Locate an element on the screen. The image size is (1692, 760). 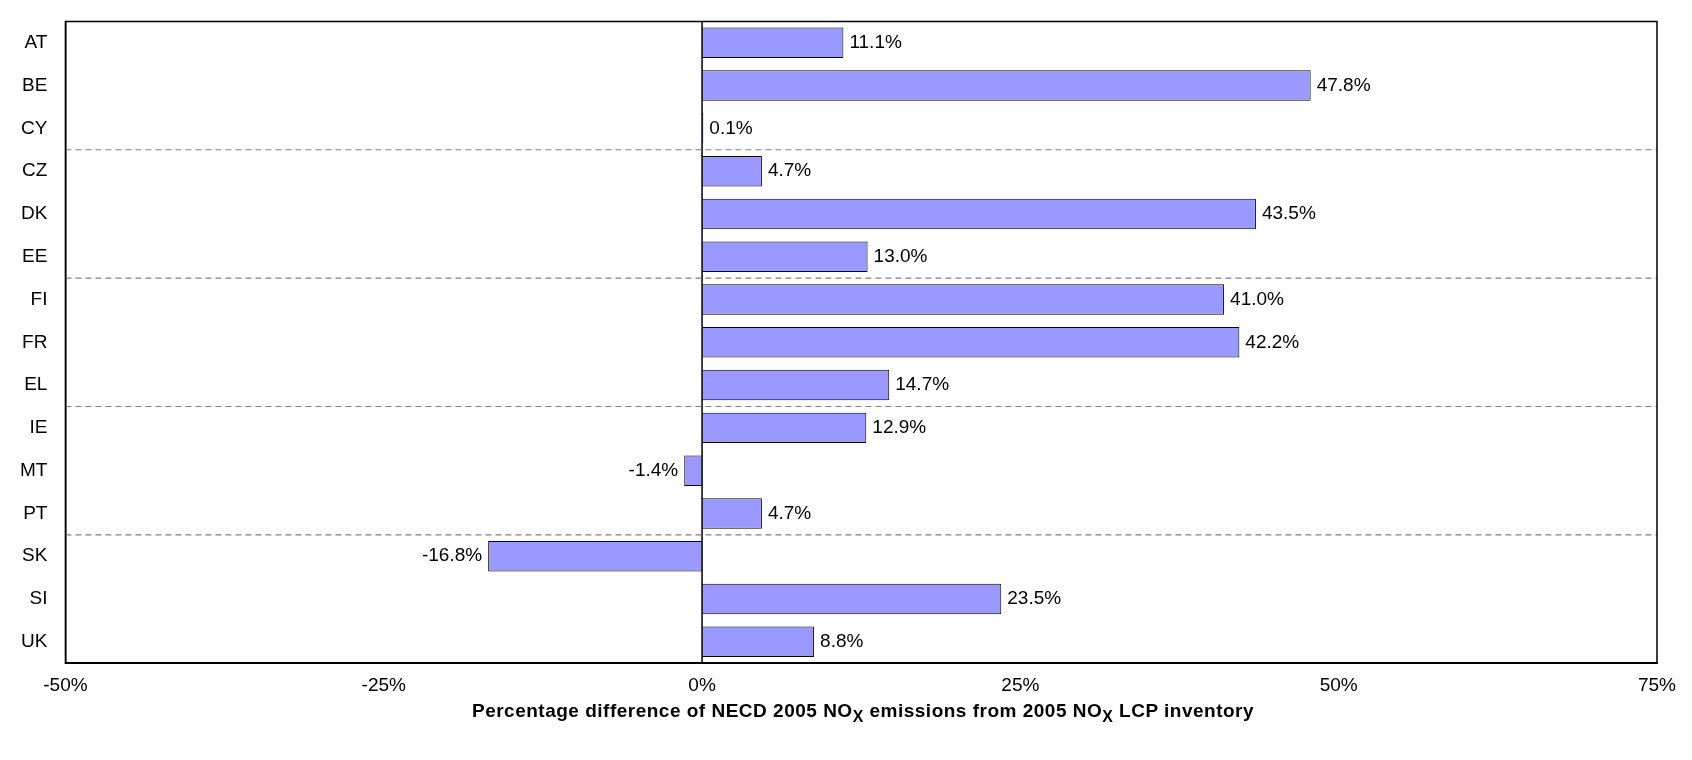
data-label: -1.4% is located at coordinates (653, 469).